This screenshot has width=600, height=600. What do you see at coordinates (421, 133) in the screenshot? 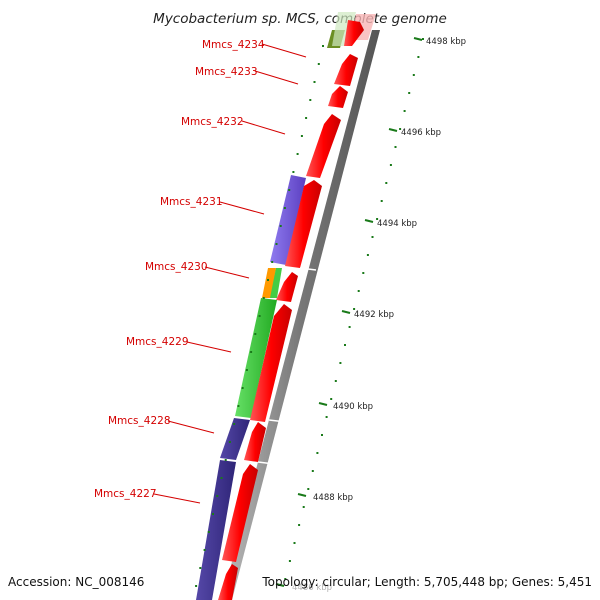
I see `kbp-label-4496: 4496 kbp` at bounding box center [421, 133].